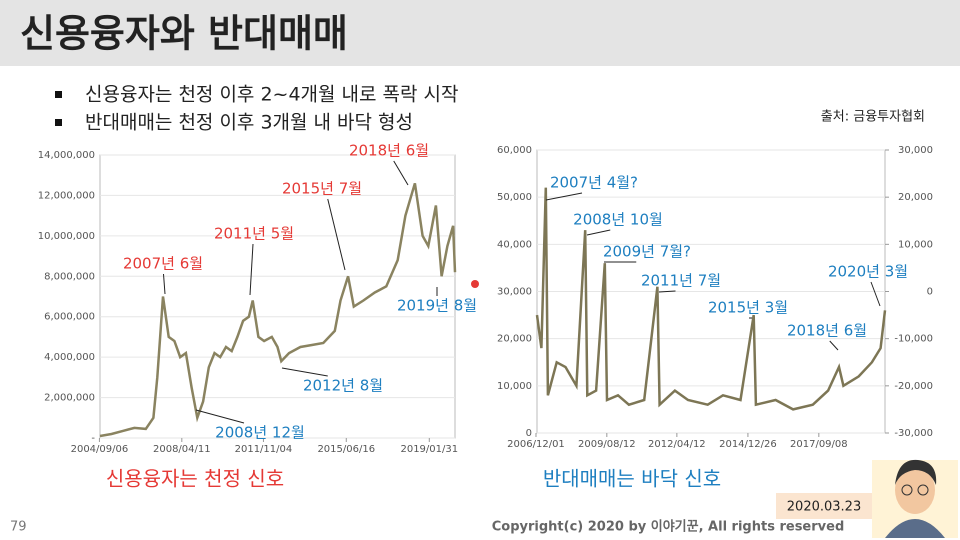 This screenshot has height=540, width=960. Describe the element at coordinates (272, 95) in the screenshot. I see `bullet-text: 신용융자는 천정 이후 2~4개월 내로 폭락 시작` at that location.